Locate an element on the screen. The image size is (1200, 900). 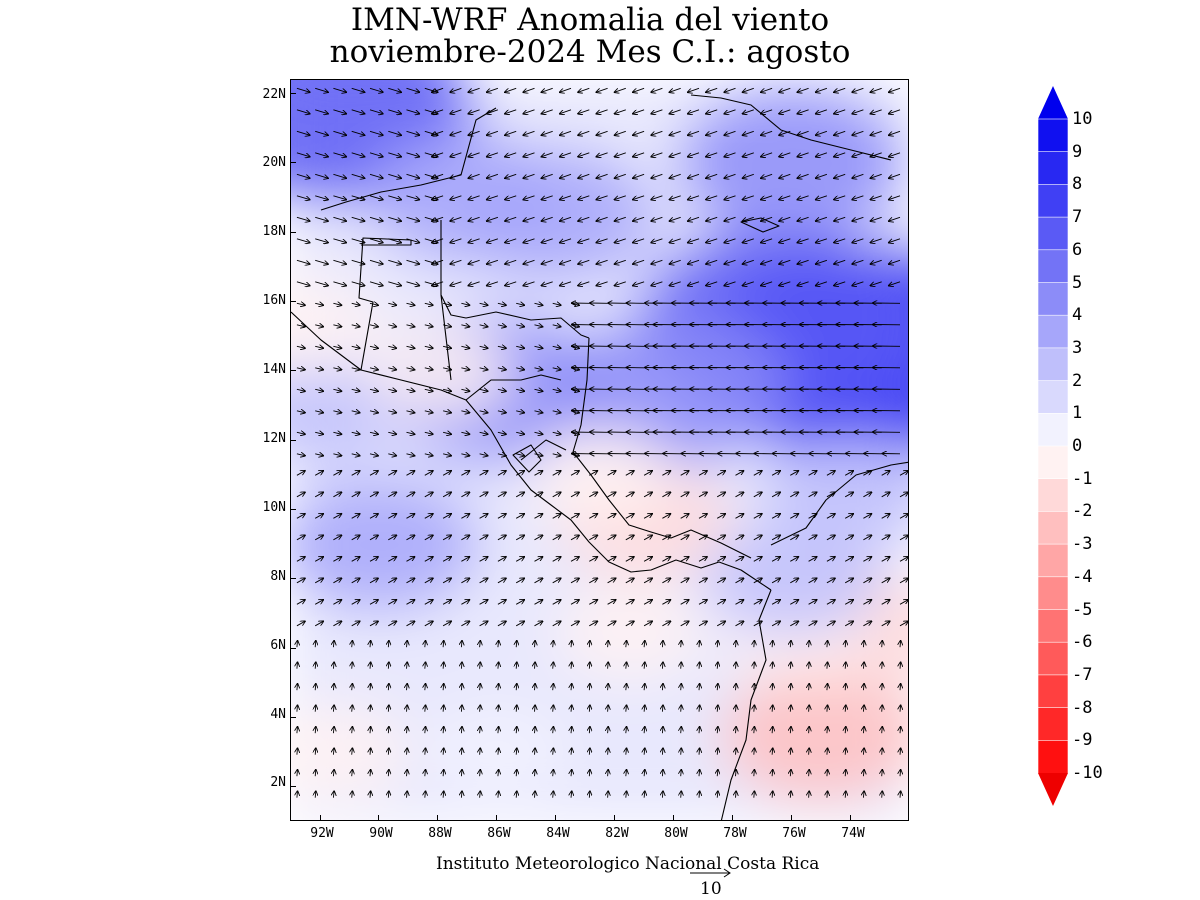
lat-tick-mark is located at coordinates (293, 509).